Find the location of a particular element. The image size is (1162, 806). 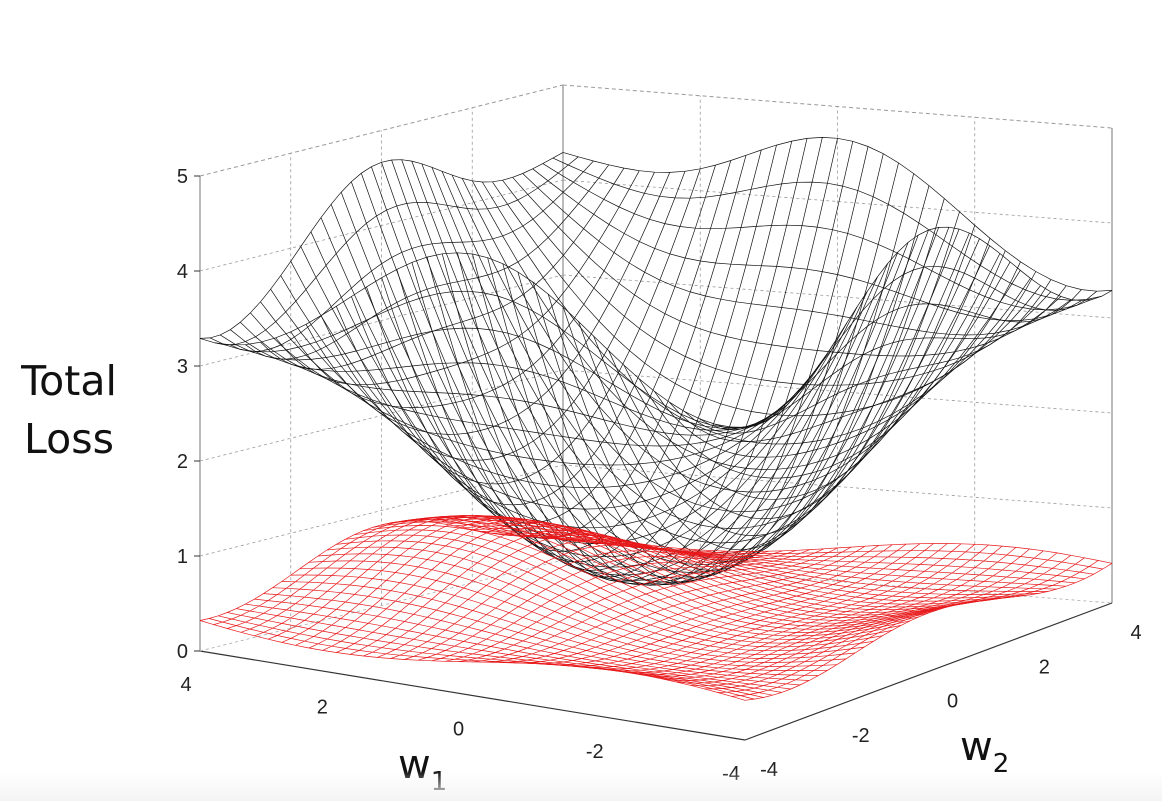

z-tick-label: 5 is located at coordinates (182, 177).